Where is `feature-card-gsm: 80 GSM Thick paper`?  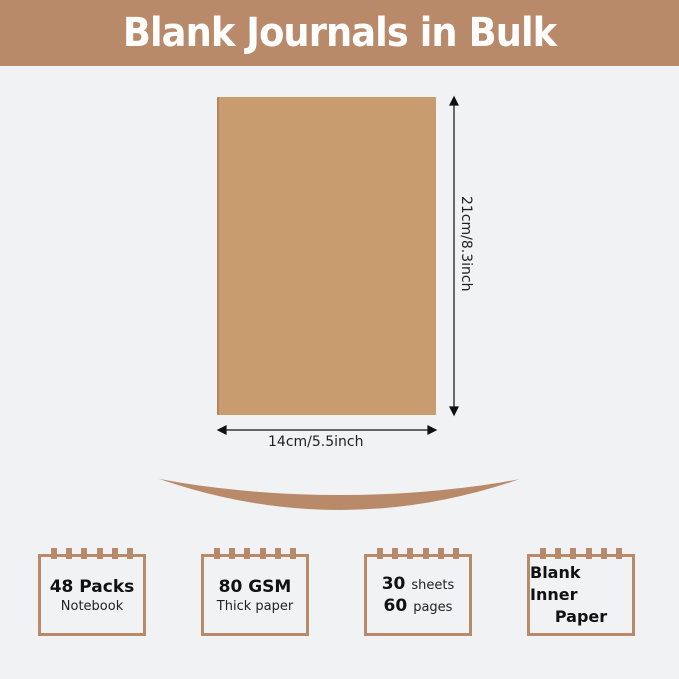 feature-card-gsm: 80 GSM Thick paper is located at coordinates (255, 592).